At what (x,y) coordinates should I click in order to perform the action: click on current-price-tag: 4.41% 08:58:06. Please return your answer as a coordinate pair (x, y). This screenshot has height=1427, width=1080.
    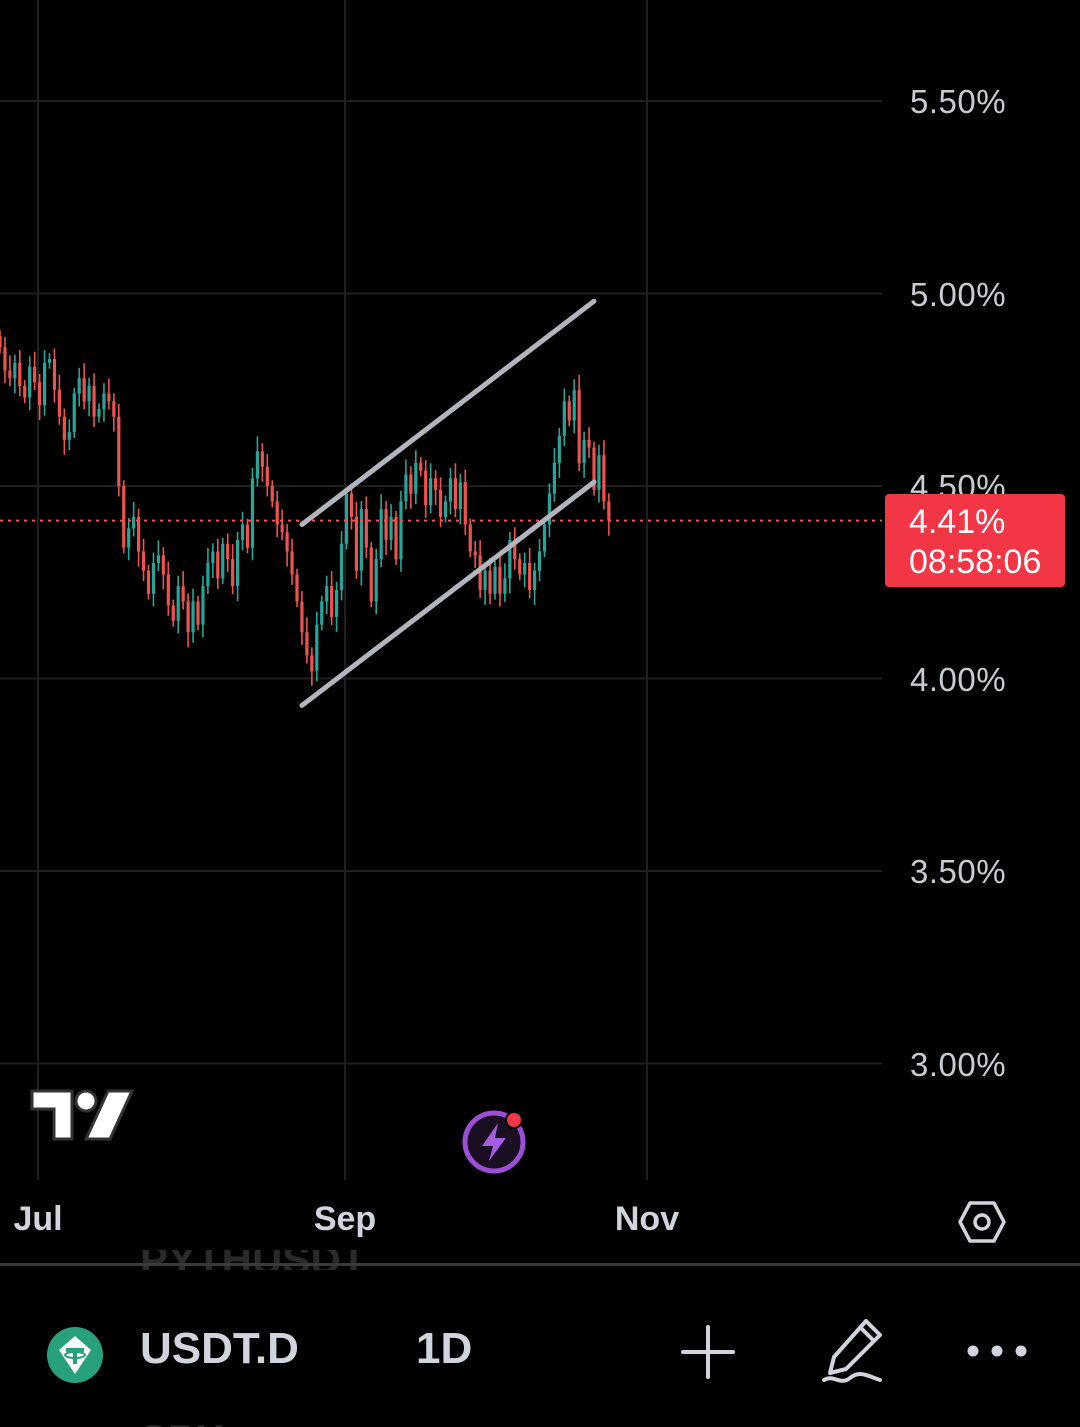
    Looking at the image, I should click on (975, 540).